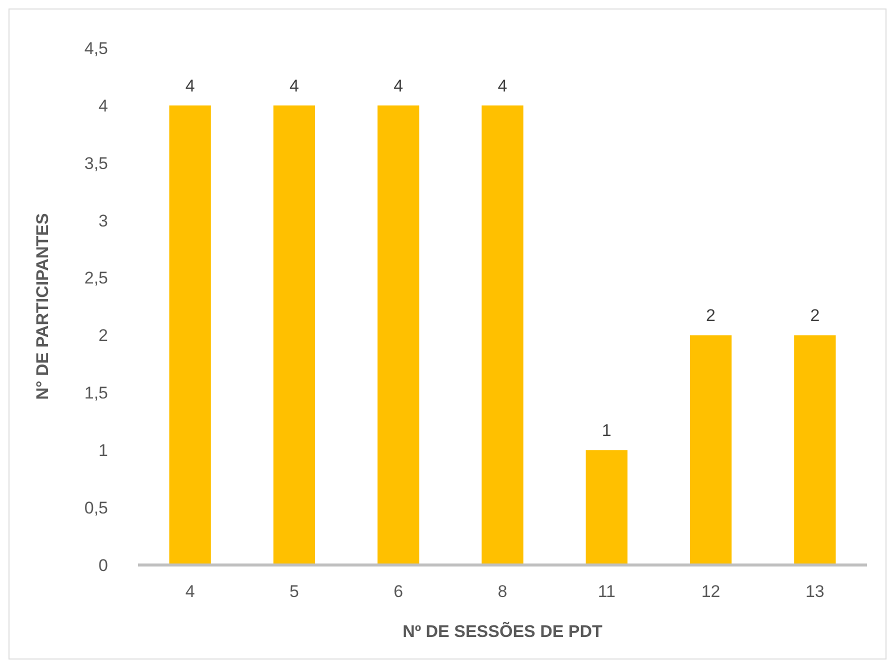 This screenshot has width=895, height=666. What do you see at coordinates (607, 430) in the screenshot?
I see `data-label: 1` at bounding box center [607, 430].